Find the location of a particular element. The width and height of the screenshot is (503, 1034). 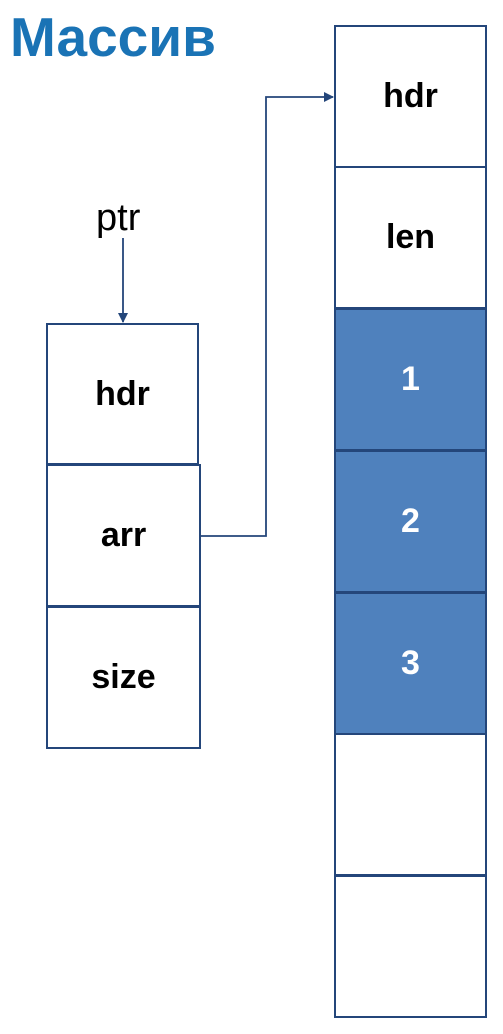

array-cell-label: 3 is located at coordinates (410, 663).